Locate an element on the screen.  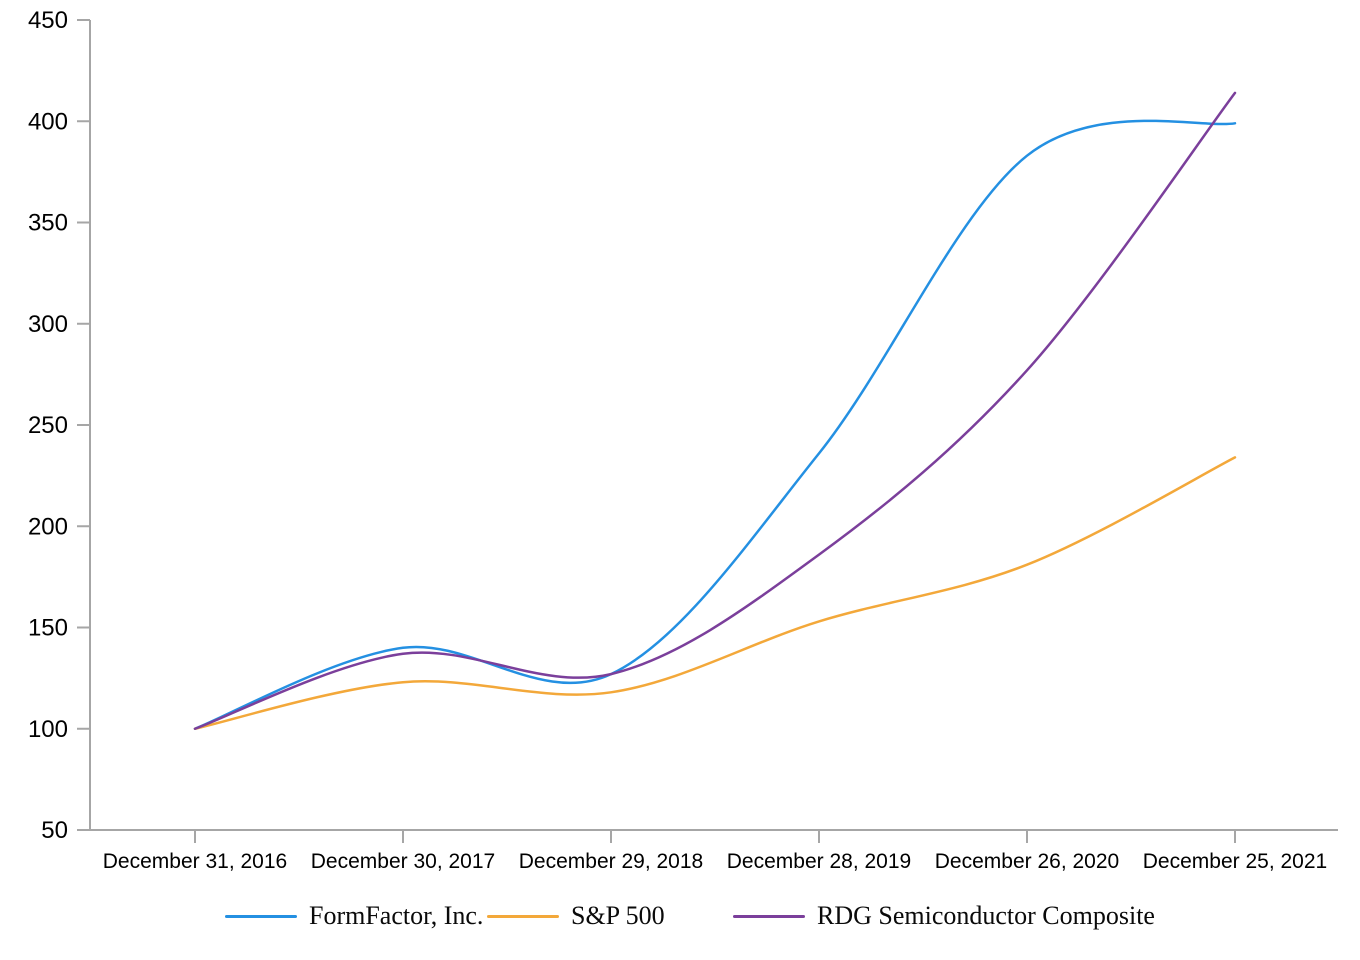
legend-item-sp500: S&P 500 is located at coordinates (576, 916).